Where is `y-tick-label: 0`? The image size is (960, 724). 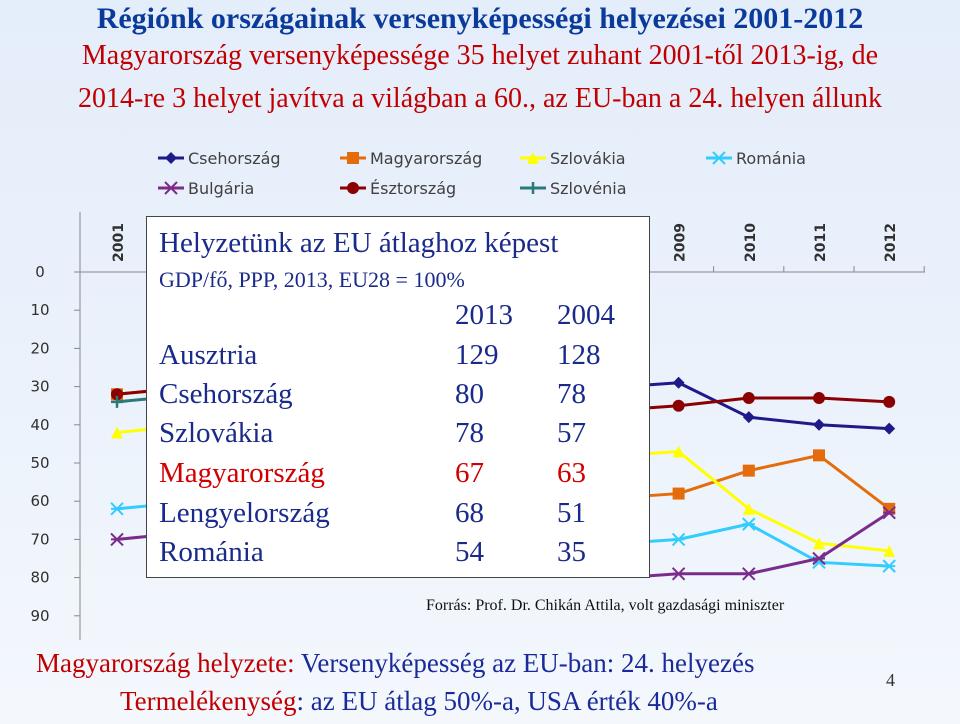
y-tick-label: 0 is located at coordinates (40, 272).